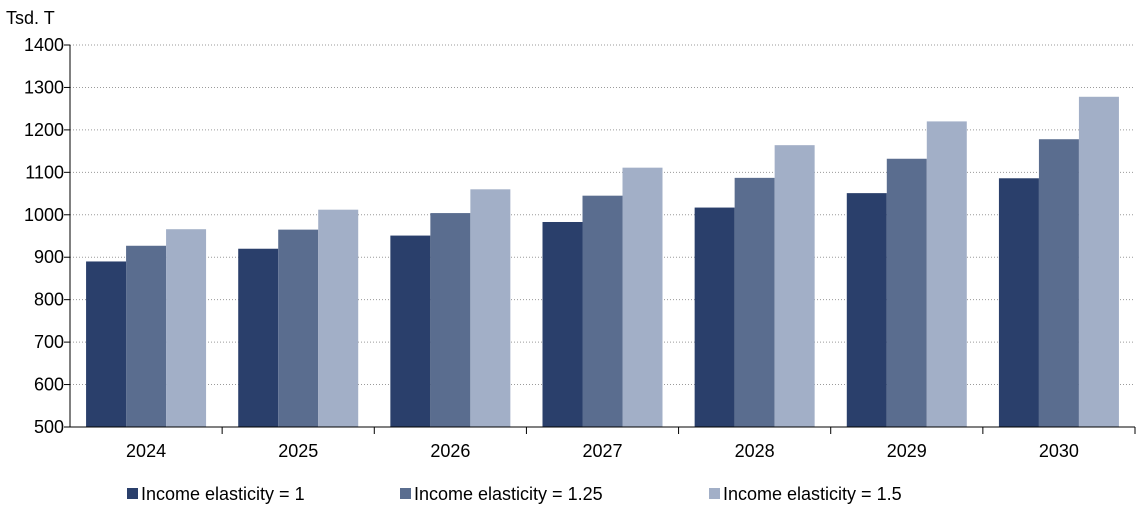  What do you see at coordinates (49, 427) in the screenshot?
I see `y-tick-label: 500` at bounding box center [49, 427].